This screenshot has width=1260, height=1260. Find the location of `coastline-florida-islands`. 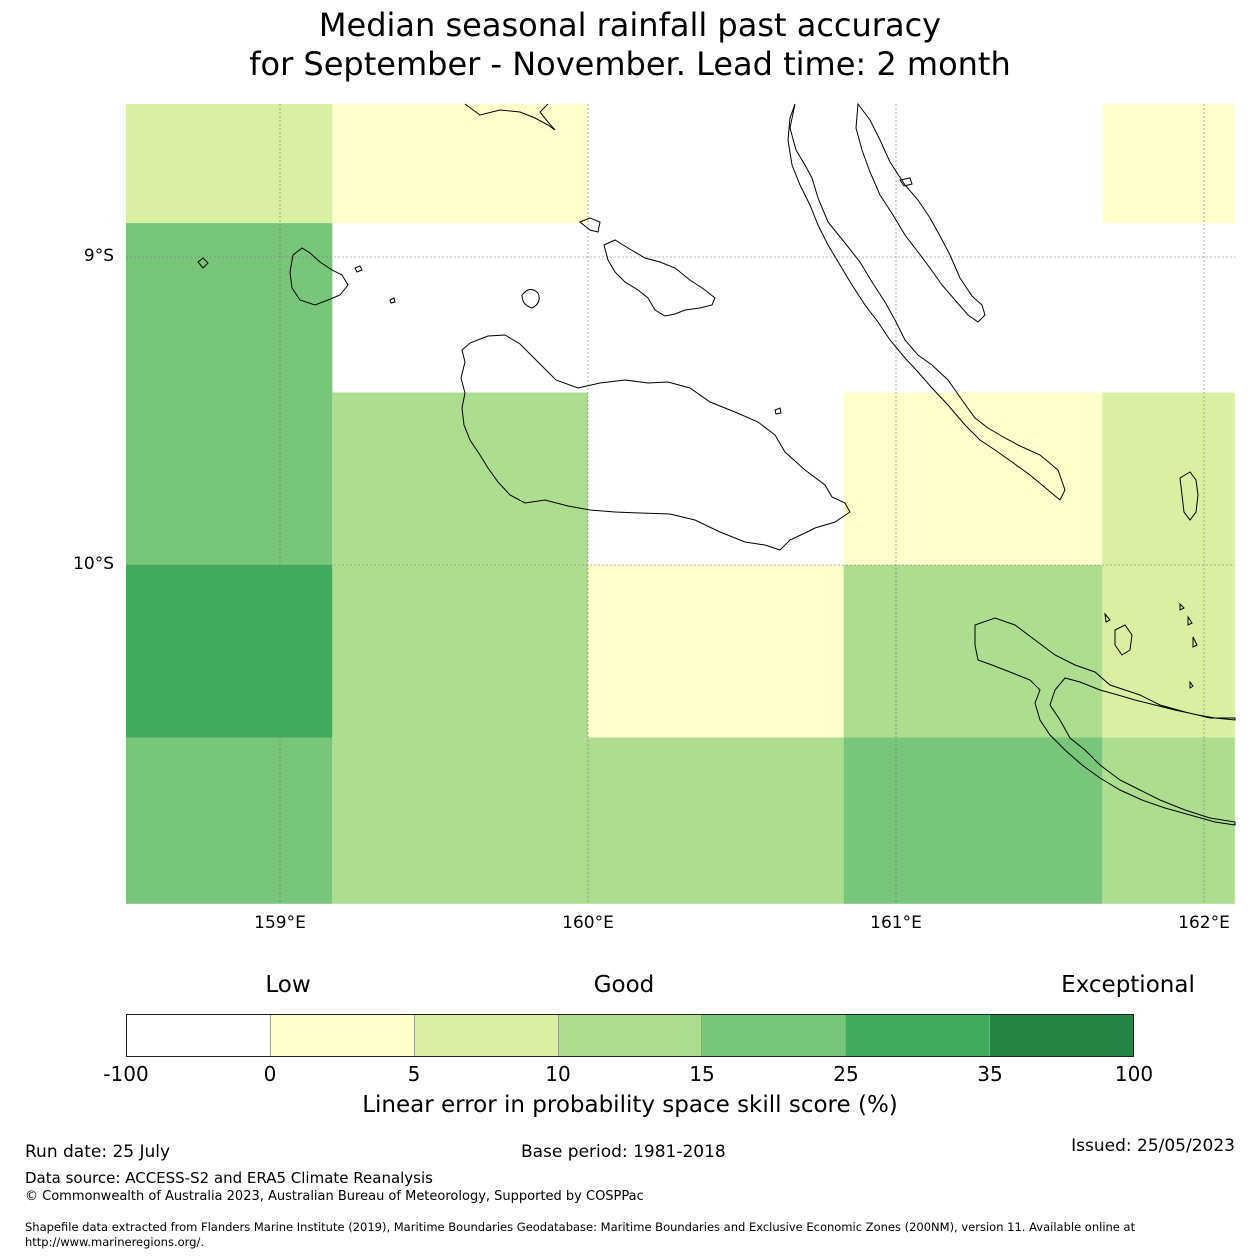

coastline-florida-islands is located at coordinates (659, 278).